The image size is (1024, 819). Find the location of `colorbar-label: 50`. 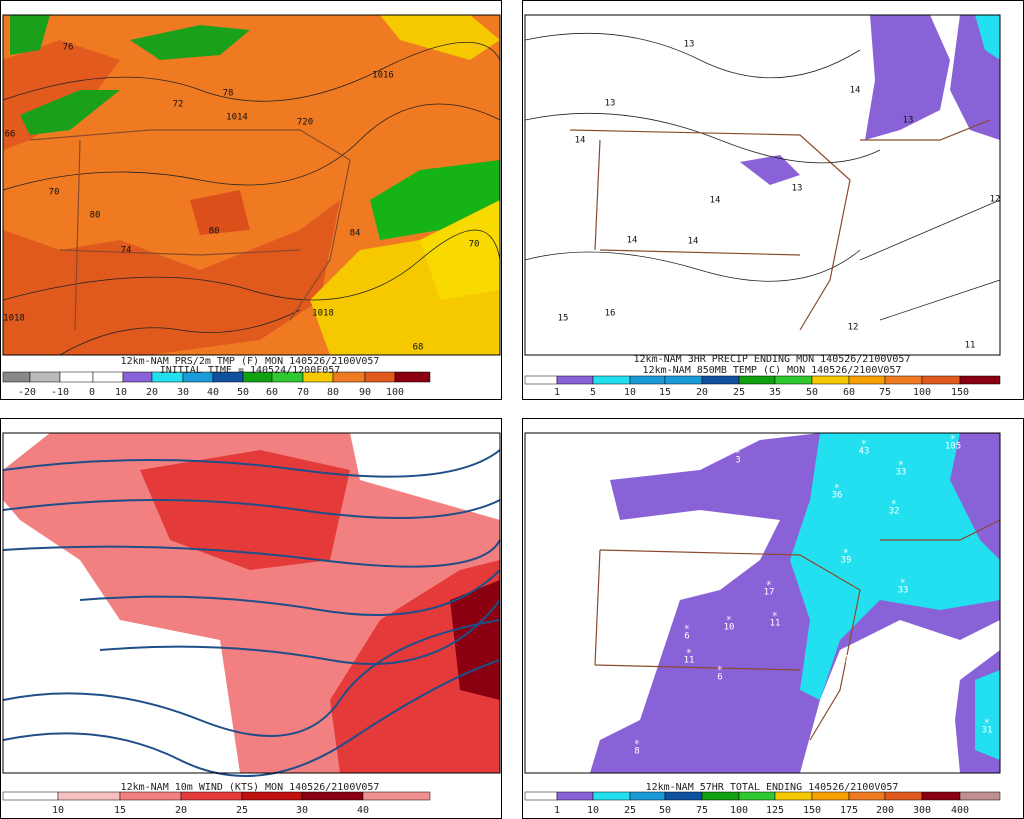

colorbar-label: 50 is located at coordinates (665, 810).